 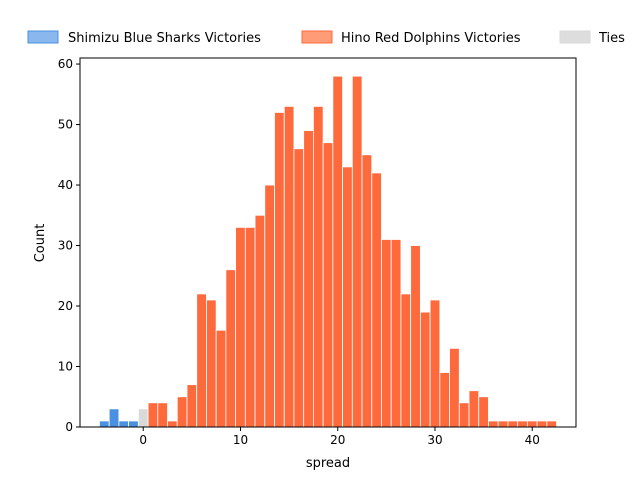 What do you see at coordinates (164, 38) in the screenshot?
I see `legend-label-0: Shimizu Blue Sharks Victories` at bounding box center [164, 38].